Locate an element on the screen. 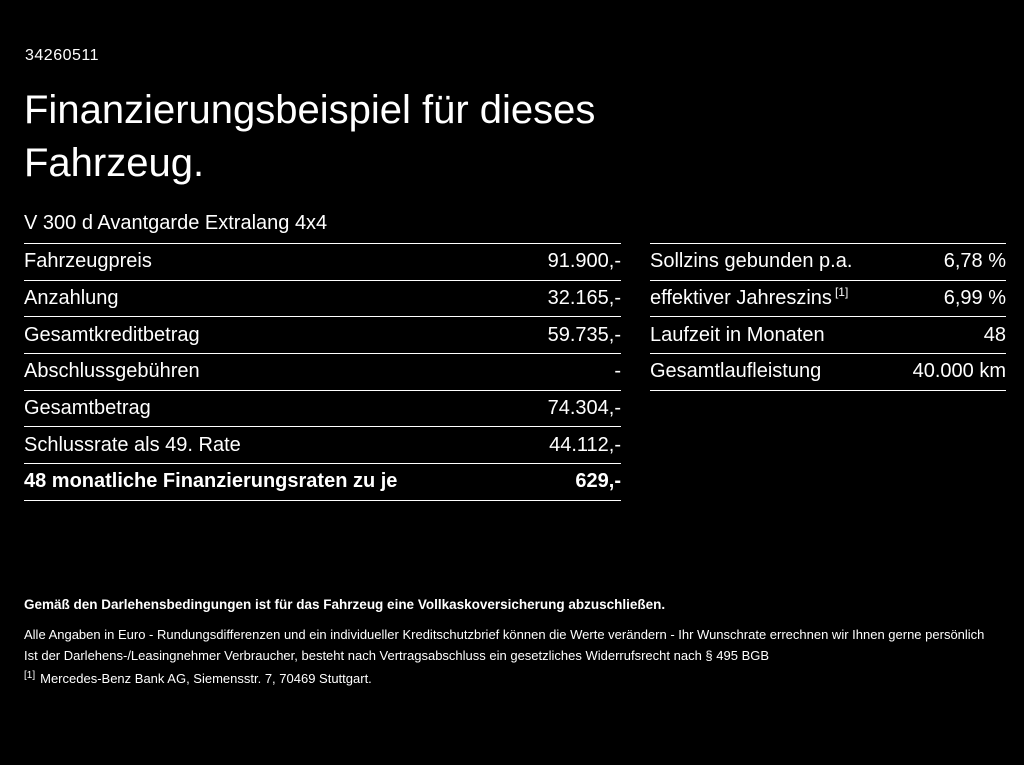 The height and width of the screenshot is (768, 1024). row-label: Gesamtbetrag is located at coordinates (87, 408).